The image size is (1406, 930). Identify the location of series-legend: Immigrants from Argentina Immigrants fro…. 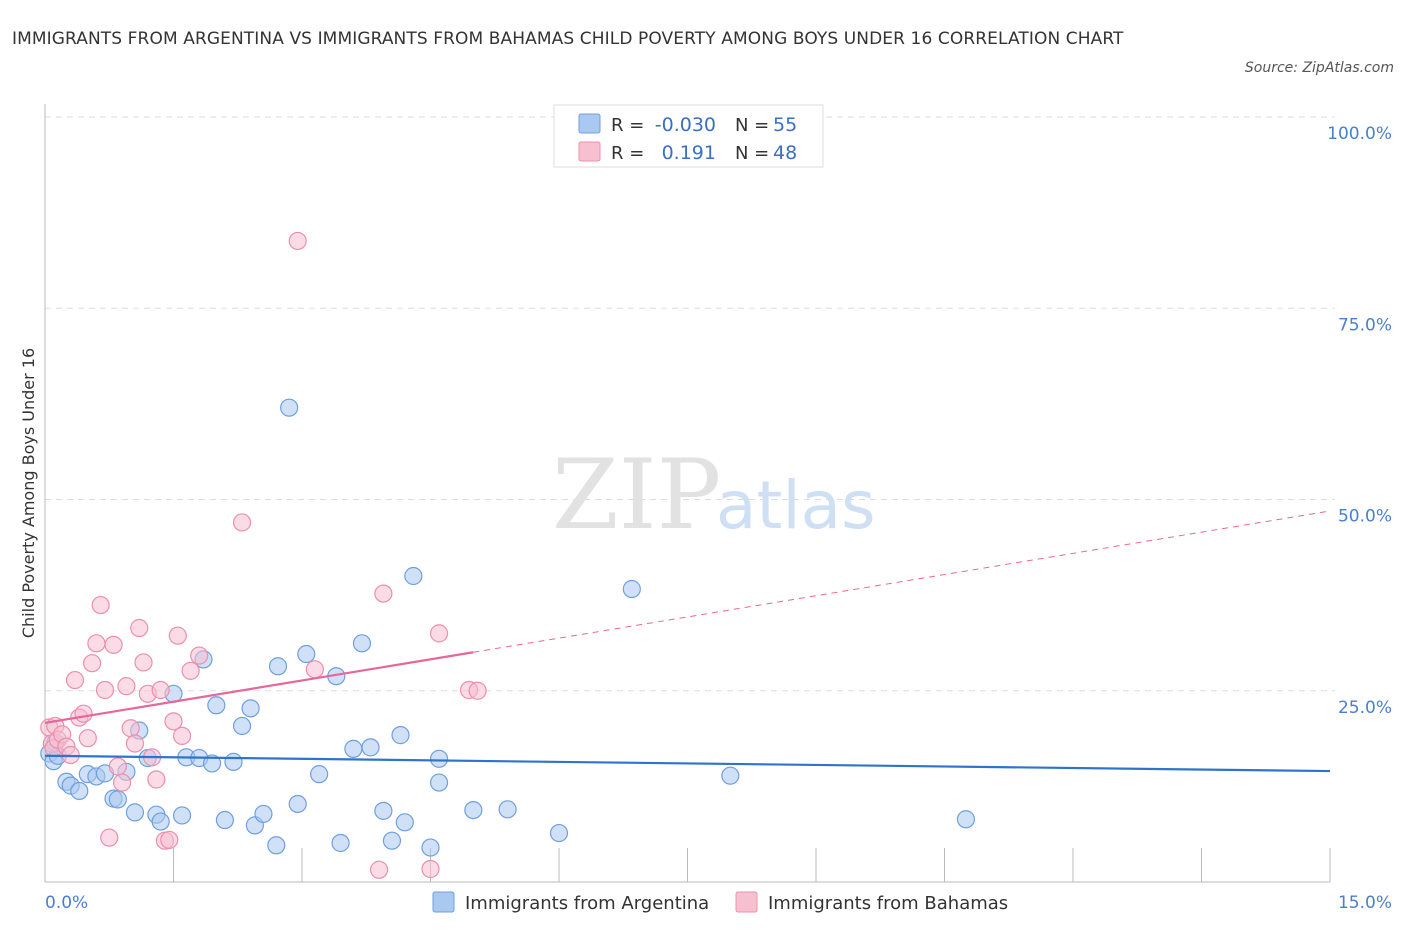
(720, 902).